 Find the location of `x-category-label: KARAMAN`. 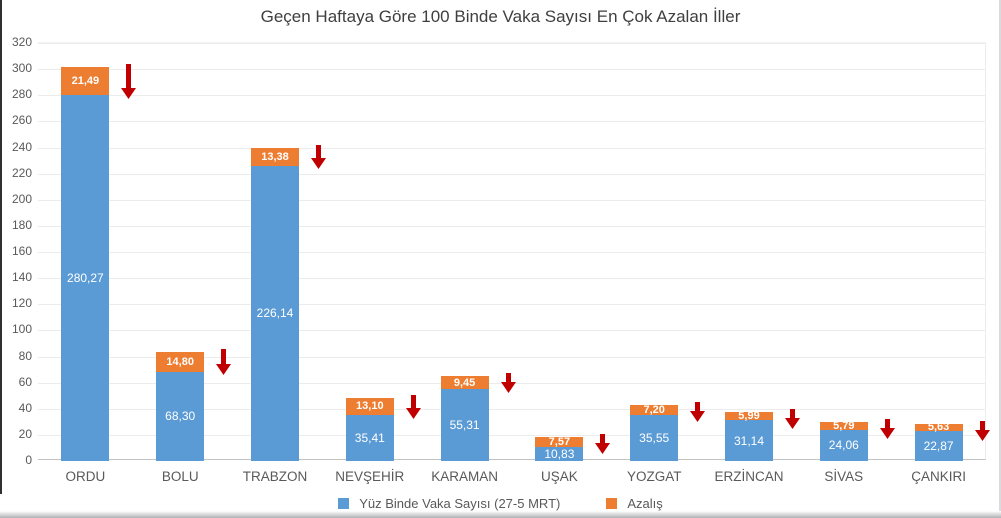

x-category-label: KARAMAN is located at coordinates (464, 476).